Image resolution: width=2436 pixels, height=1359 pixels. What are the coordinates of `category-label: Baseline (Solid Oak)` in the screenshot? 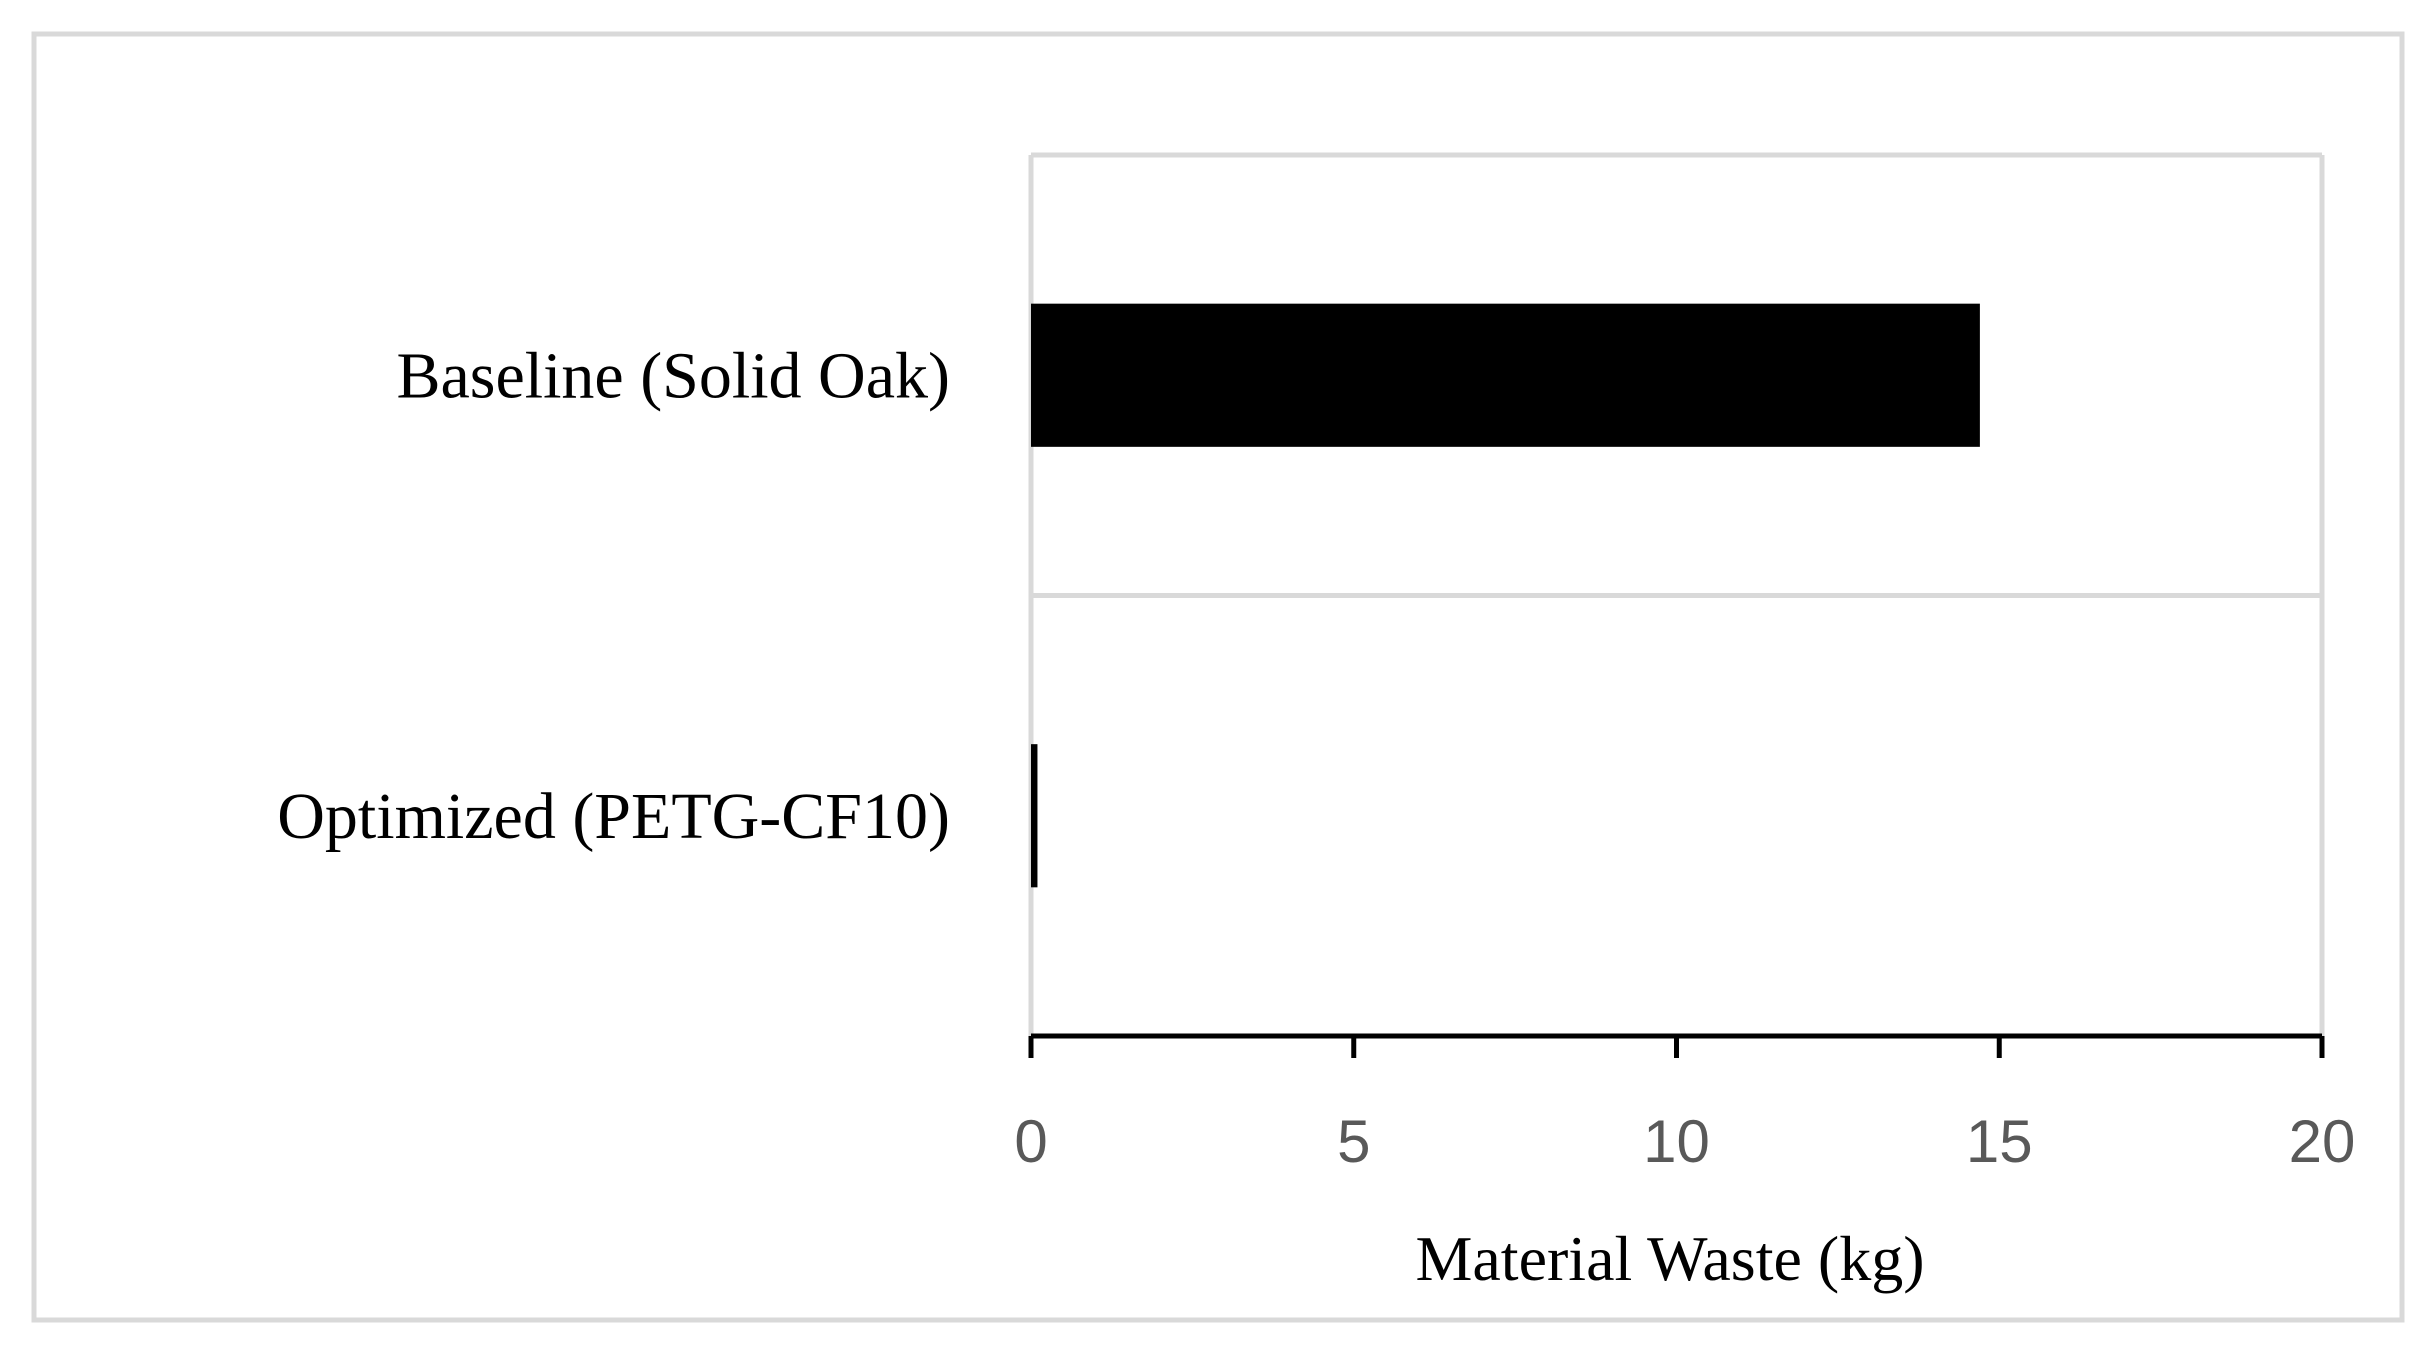 It's located at (673, 375).